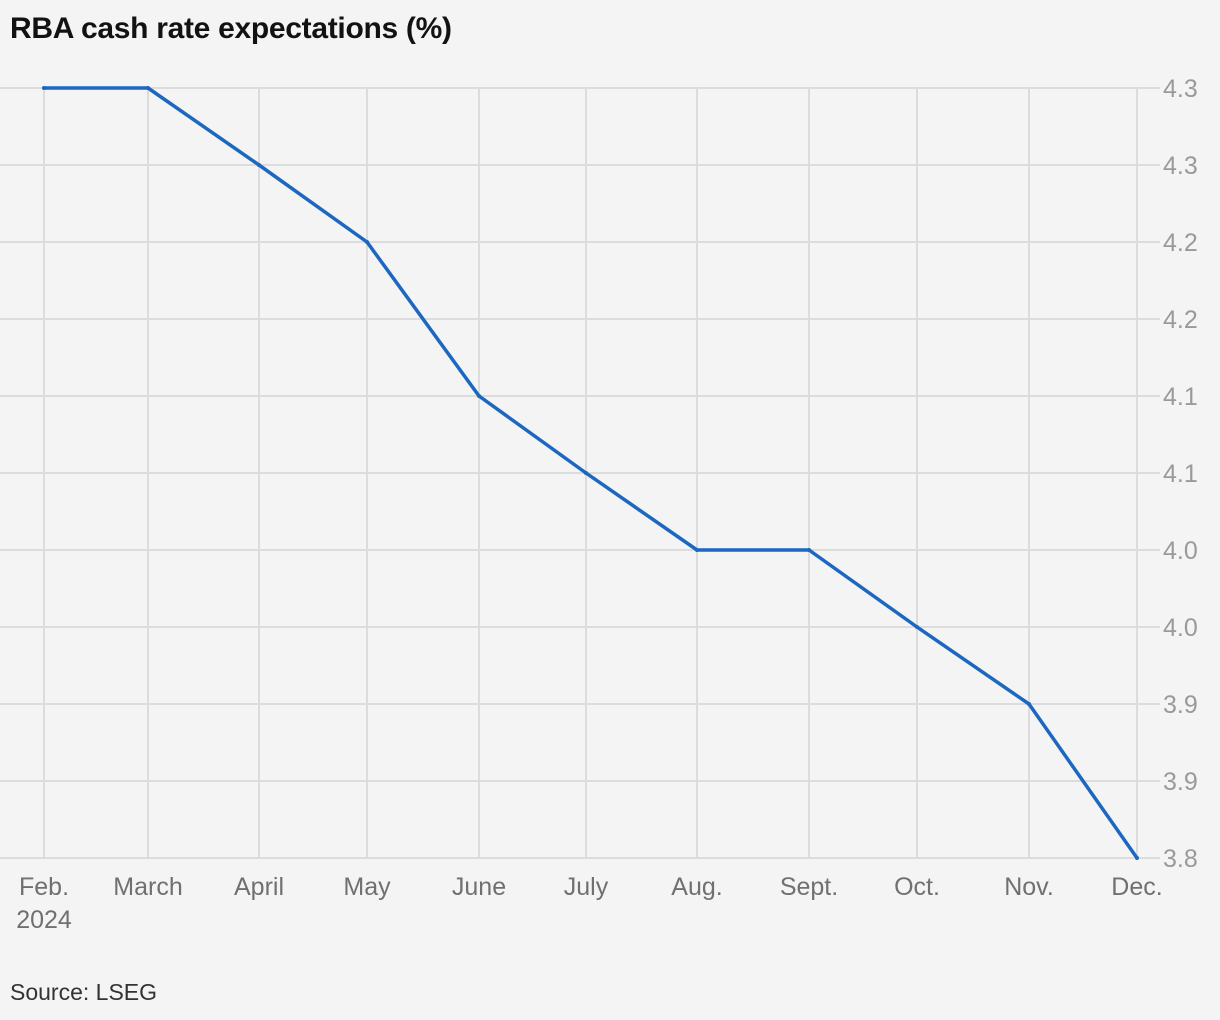 The width and height of the screenshot is (1220, 1020). What do you see at coordinates (917, 887) in the screenshot?
I see `x-tick-label: Oct.` at bounding box center [917, 887].